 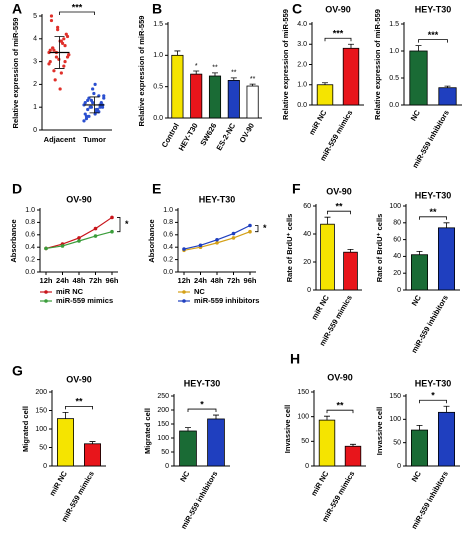 I want to click on panel-label: E, so click(x=156, y=189).